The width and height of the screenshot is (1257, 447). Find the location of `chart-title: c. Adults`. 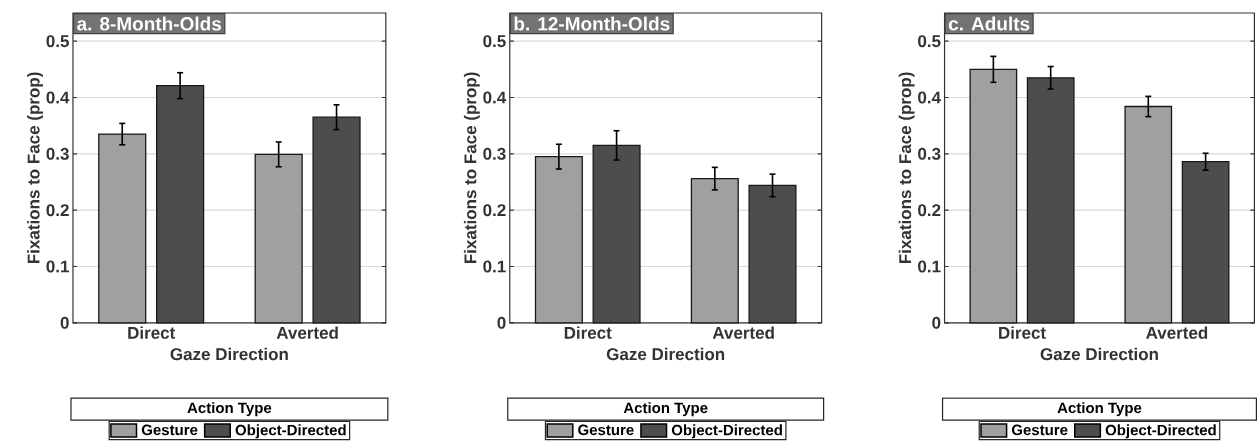

chart-title: c. Adults is located at coordinates (989, 23).